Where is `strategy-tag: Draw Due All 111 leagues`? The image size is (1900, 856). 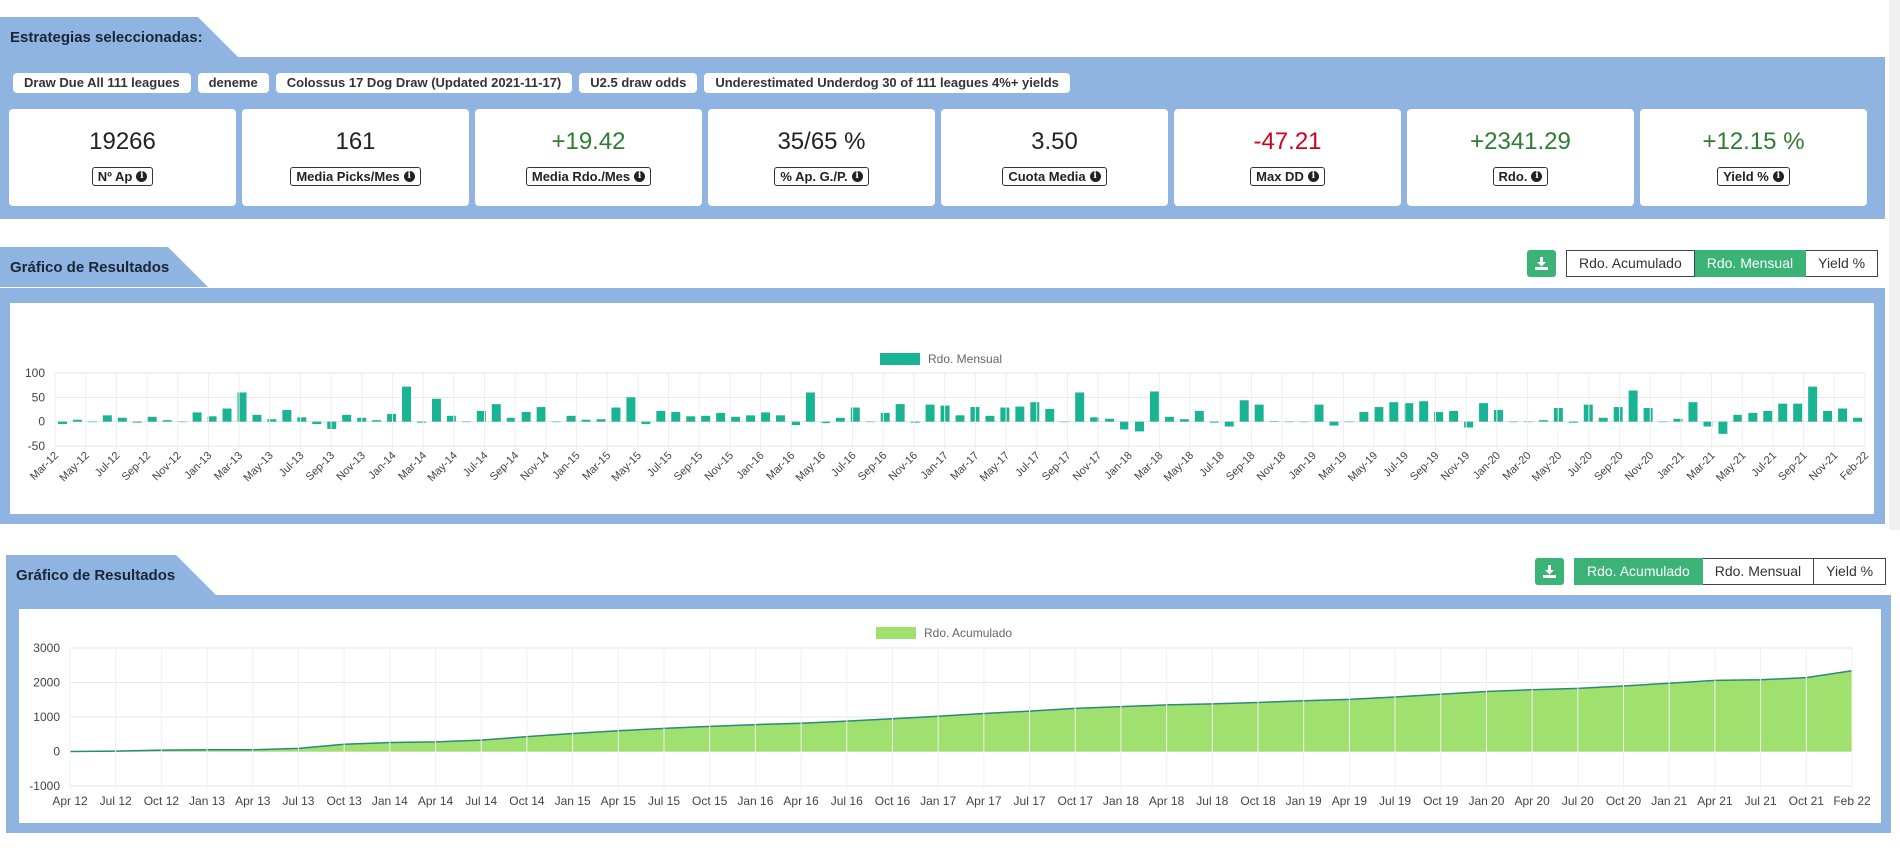
strategy-tag: Draw Due All 111 leagues is located at coordinates (102, 83).